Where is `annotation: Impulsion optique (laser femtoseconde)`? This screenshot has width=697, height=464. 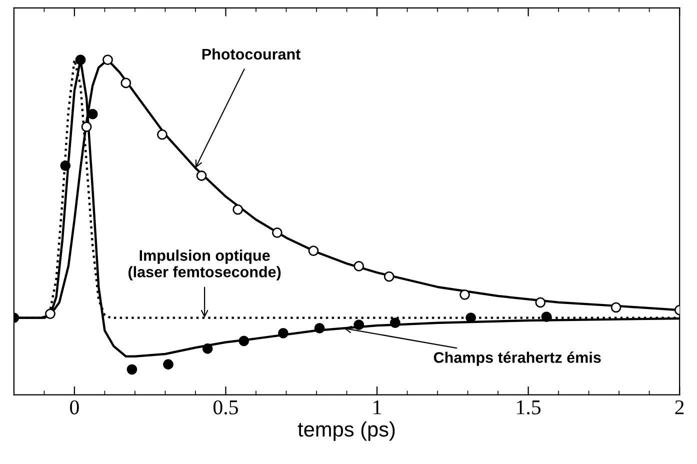
annotation: Impulsion optique (laser femtoseconde) is located at coordinates (204, 265).